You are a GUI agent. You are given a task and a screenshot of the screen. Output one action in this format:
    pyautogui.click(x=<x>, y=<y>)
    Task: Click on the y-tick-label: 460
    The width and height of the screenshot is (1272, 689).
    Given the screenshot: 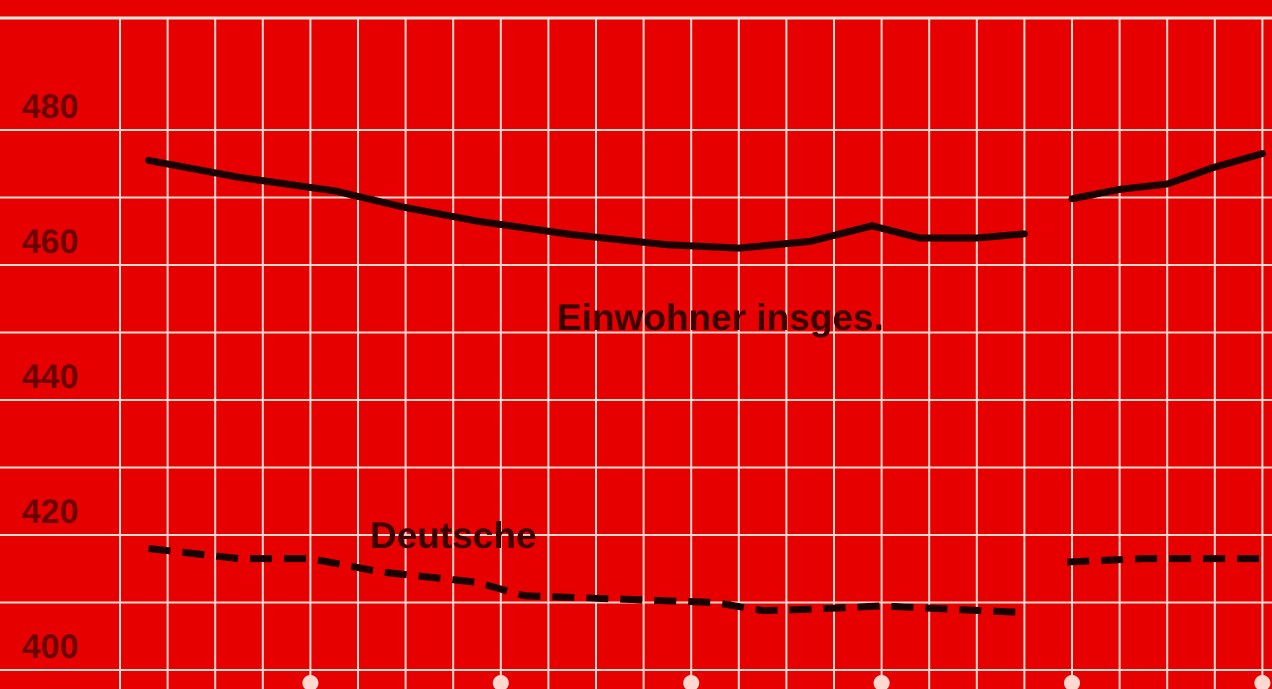 What is the action you would take?
    pyautogui.click(x=50, y=242)
    